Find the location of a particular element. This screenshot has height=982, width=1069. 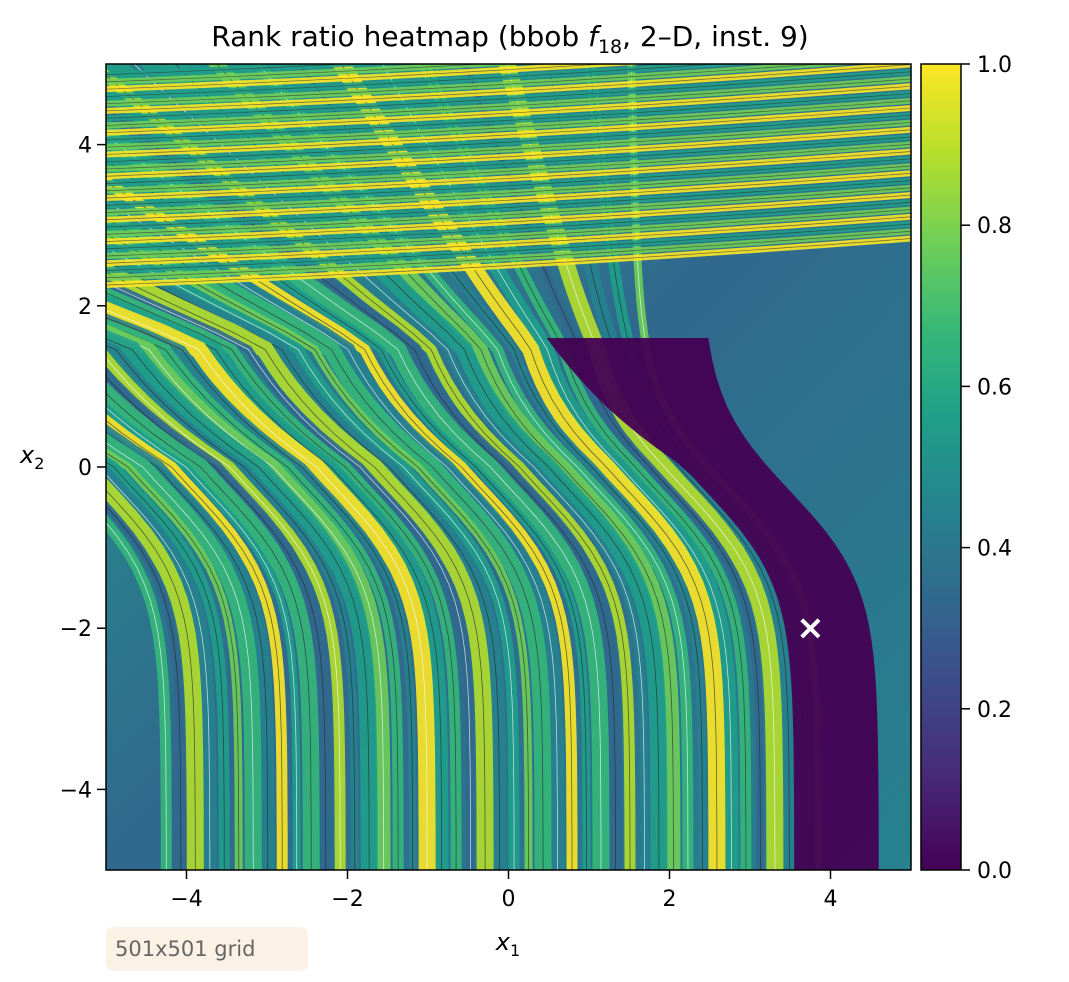

y-tick-label: −4 is located at coordinates (76, 790).